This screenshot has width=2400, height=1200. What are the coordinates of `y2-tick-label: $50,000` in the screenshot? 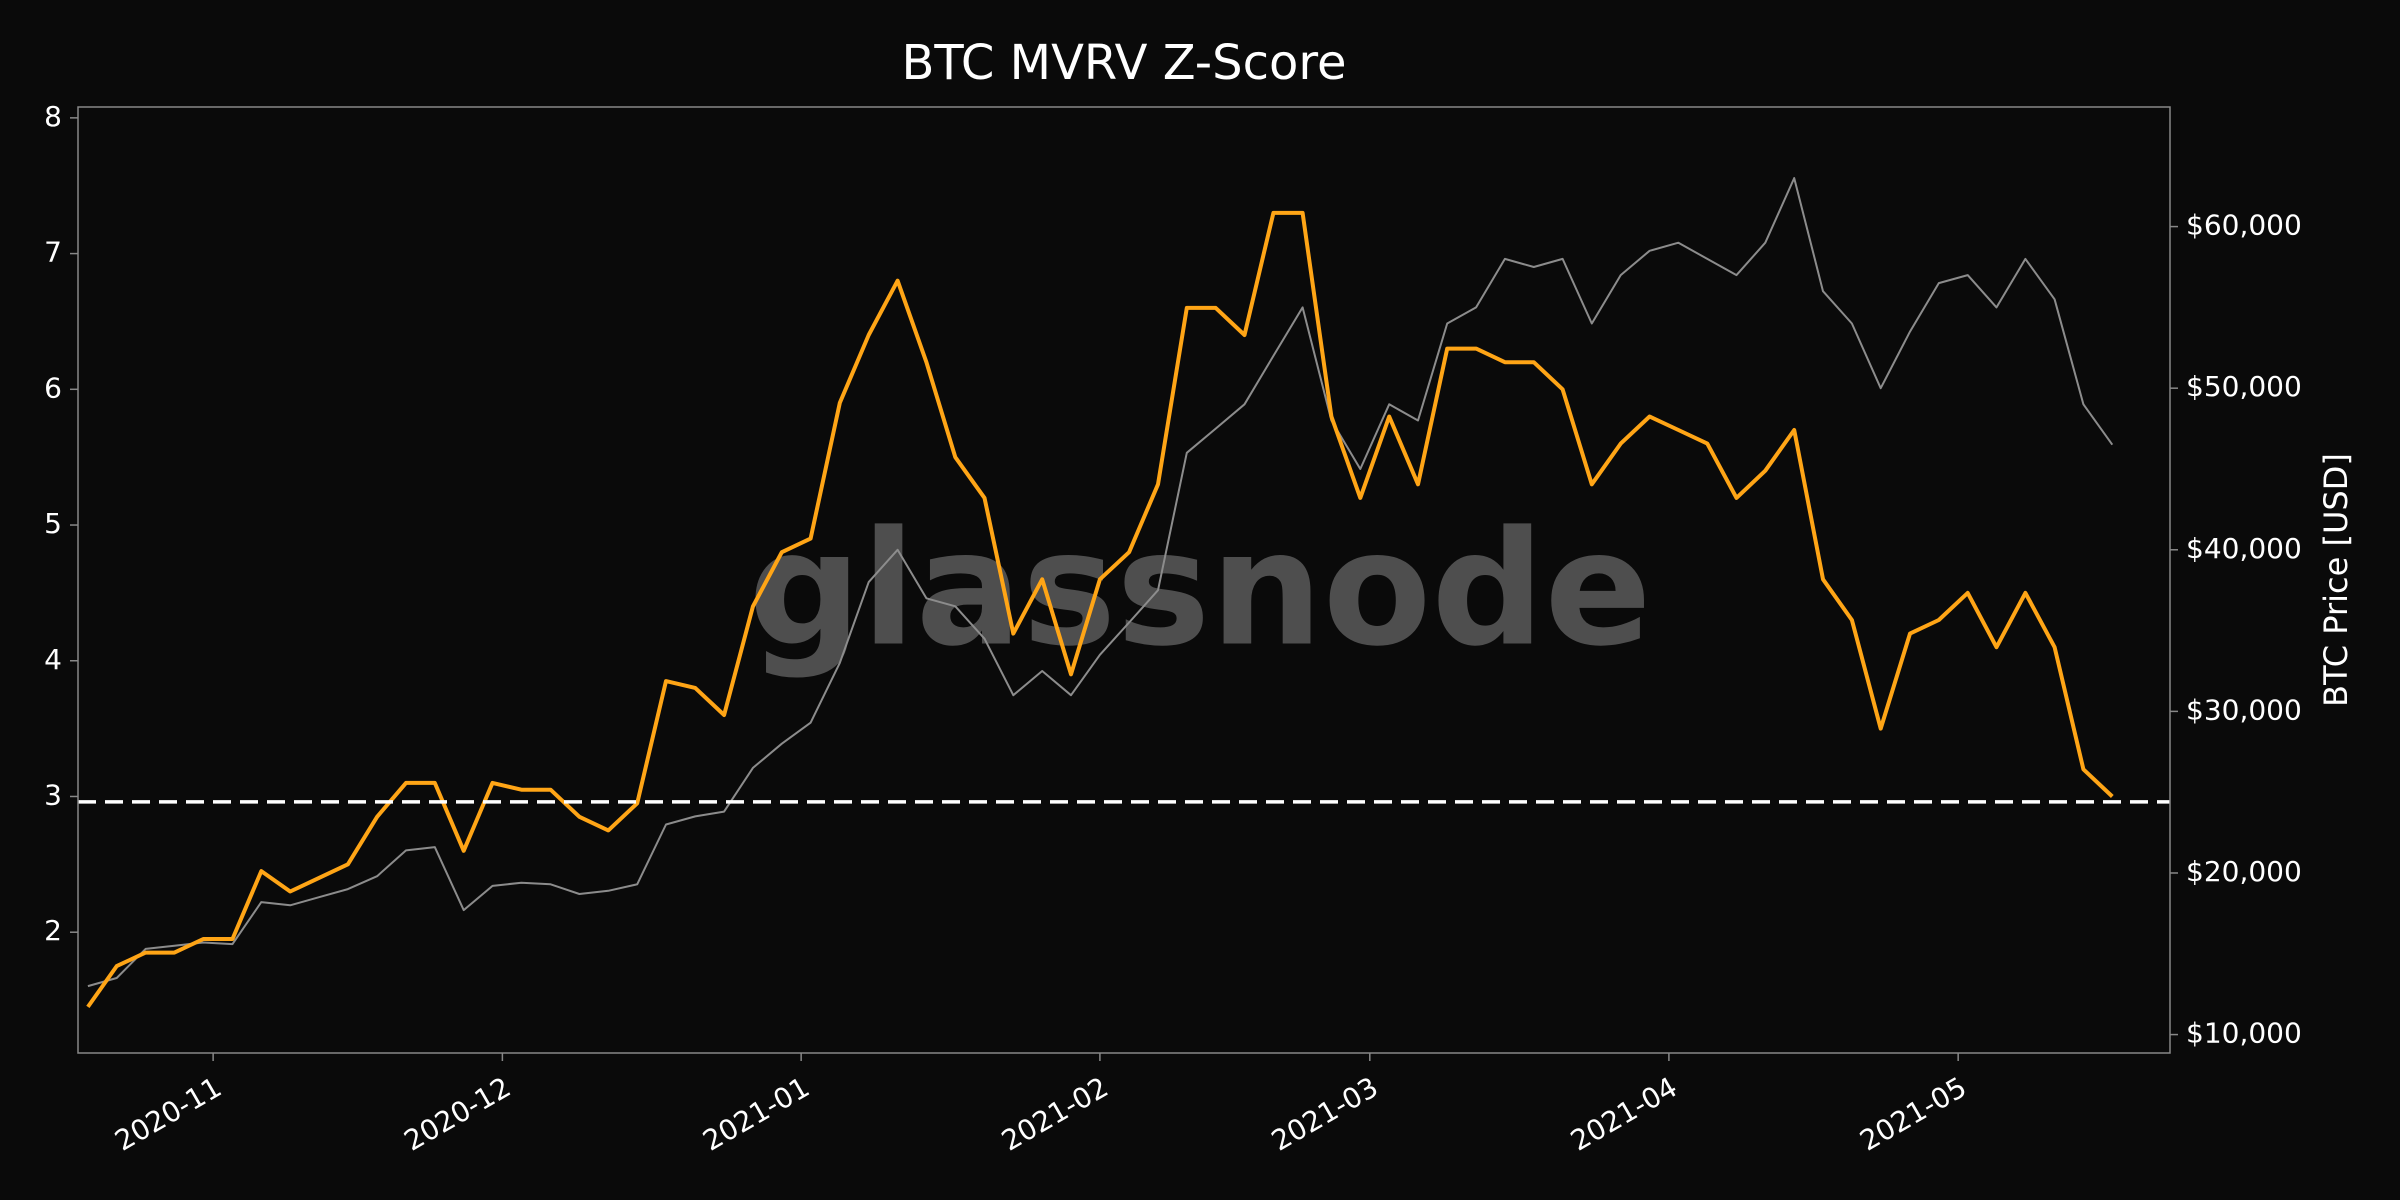 It's located at (2244, 386).